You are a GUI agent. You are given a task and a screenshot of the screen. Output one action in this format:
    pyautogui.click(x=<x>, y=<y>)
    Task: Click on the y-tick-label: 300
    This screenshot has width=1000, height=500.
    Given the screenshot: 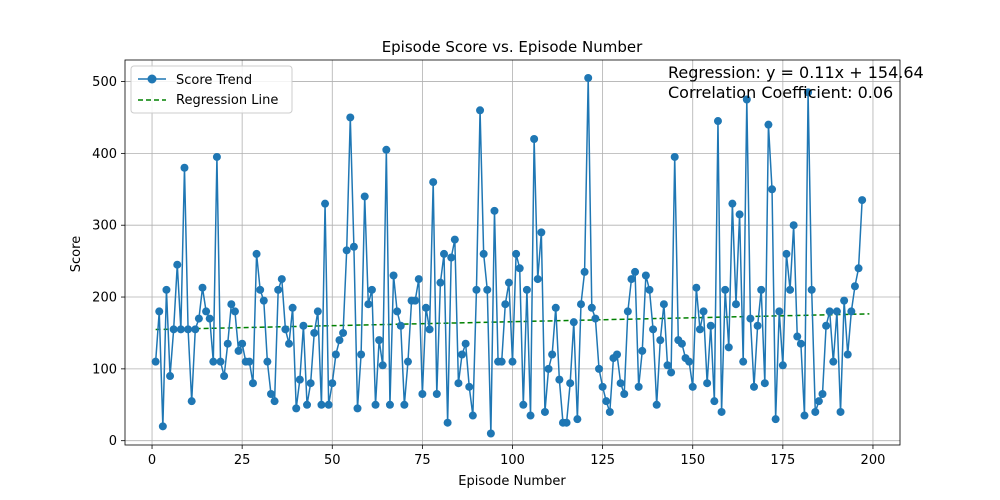 What is the action you would take?
    pyautogui.click(x=104, y=226)
    